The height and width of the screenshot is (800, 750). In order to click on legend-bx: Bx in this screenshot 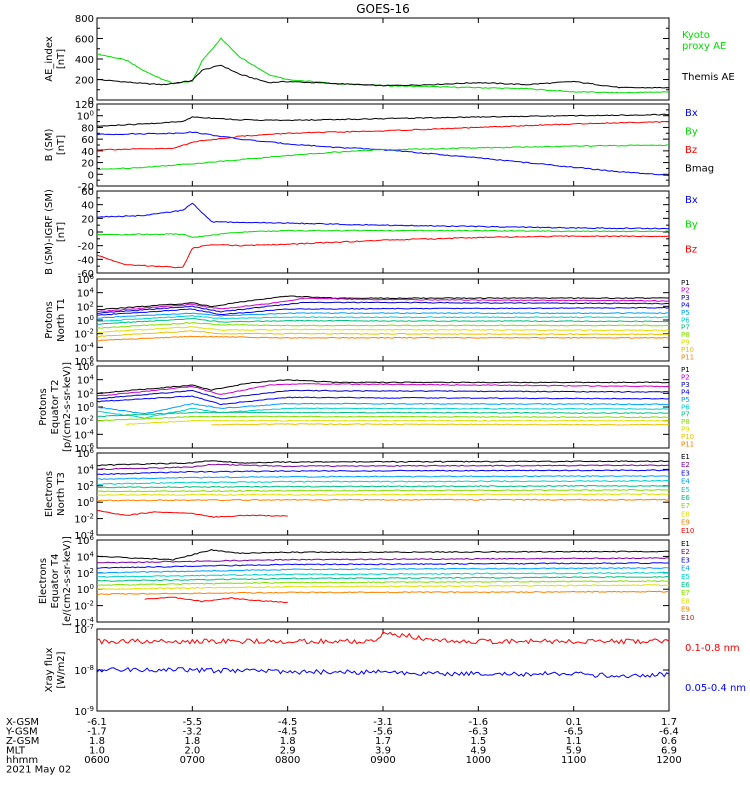, I will do `click(691, 200)`.